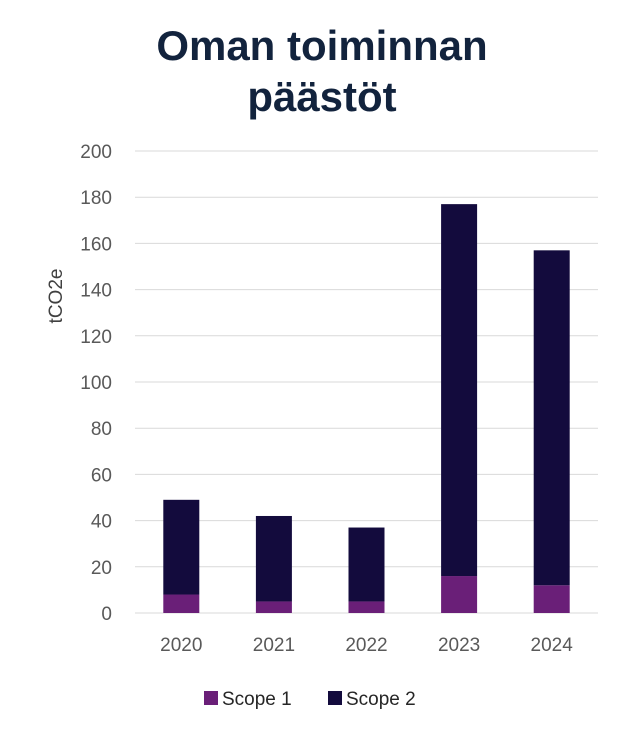 The height and width of the screenshot is (737, 627). Describe the element at coordinates (96, 244) in the screenshot. I see `y-tick-label: 160` at that location.